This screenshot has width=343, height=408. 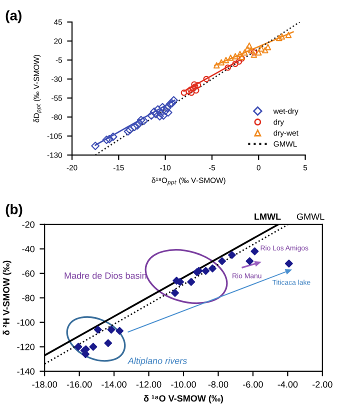 What do you see at coordinates (28, 224) in the screenshot?
I see `y-tick-label: -20` at bounding box center [28, 224].